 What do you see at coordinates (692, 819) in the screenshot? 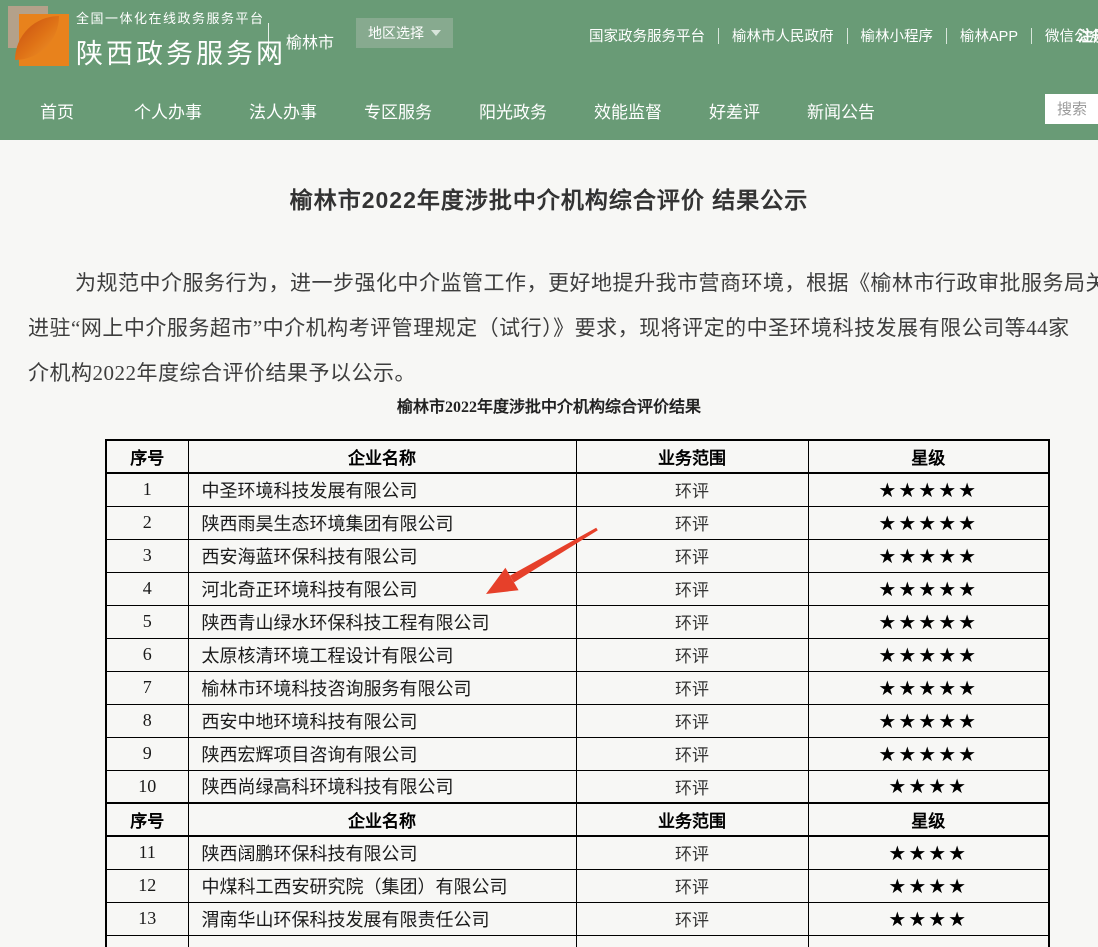
I see `column-header: 业务范围` at bounding box center [692, 819].